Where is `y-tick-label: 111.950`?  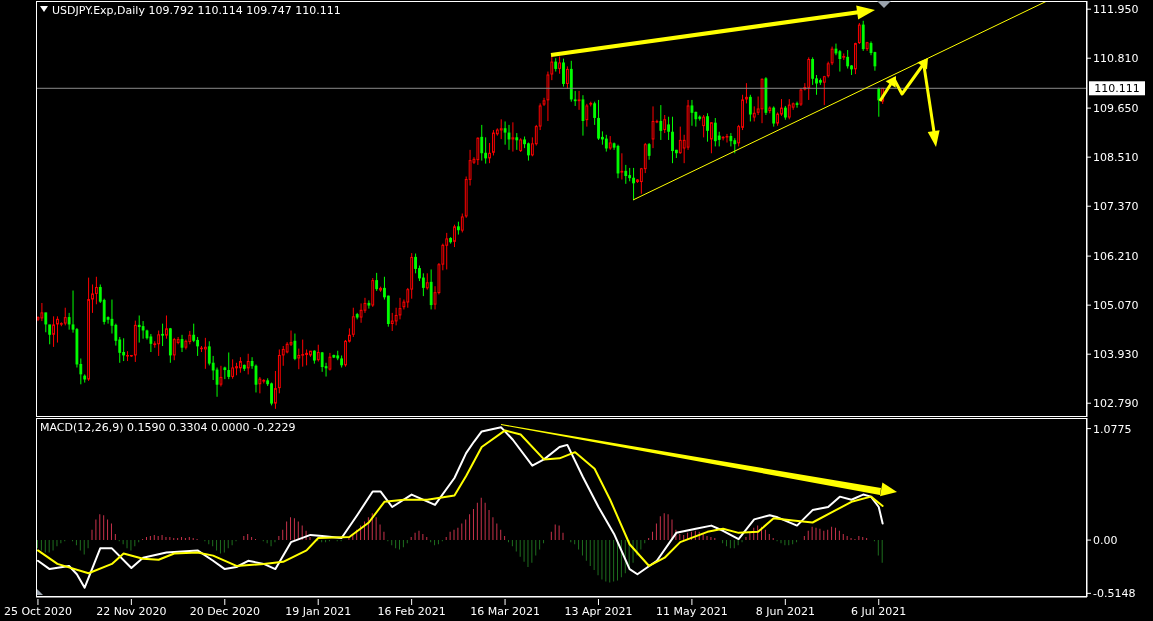 y-tick-label: 111.950 is located at coordinates (1116, 10).